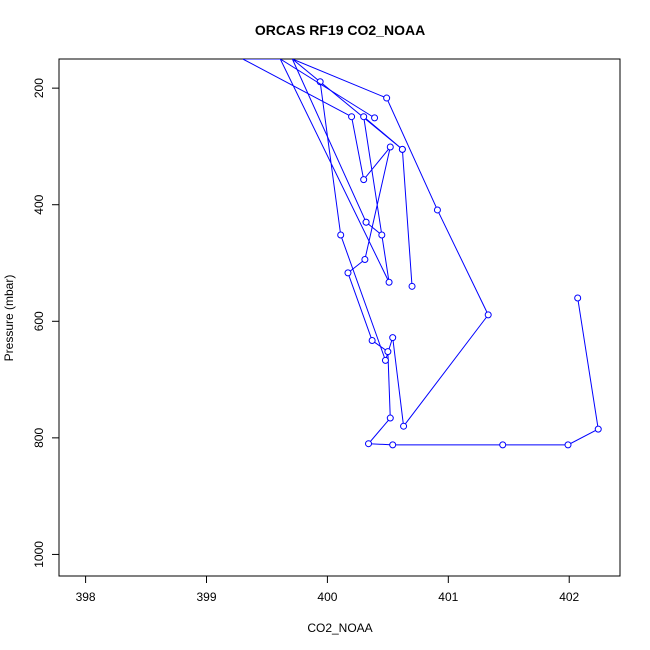 This screenshot has height=650, width=650. Describe the element at coordinates (339, 628) in the screenshot. I see `x-axis-label: CO2_NOAA` at that location.